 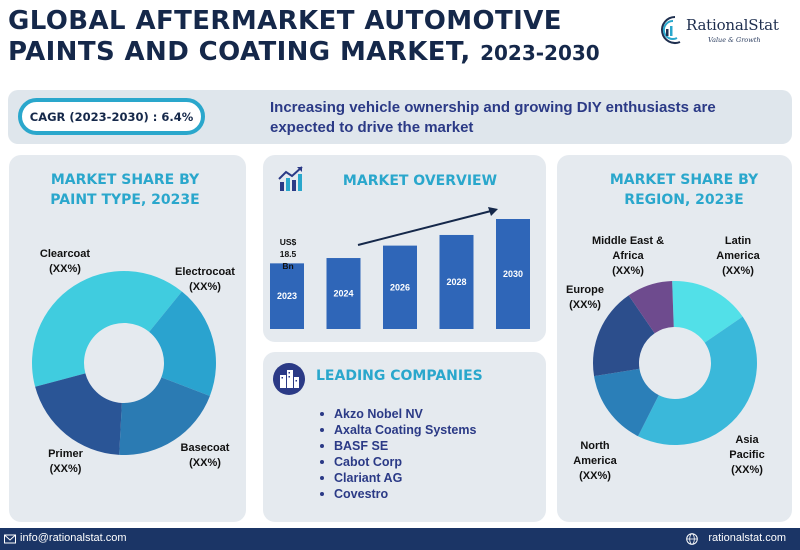 I want to click on label-basecoat-value: (XX%), so click(x=205, y=463).